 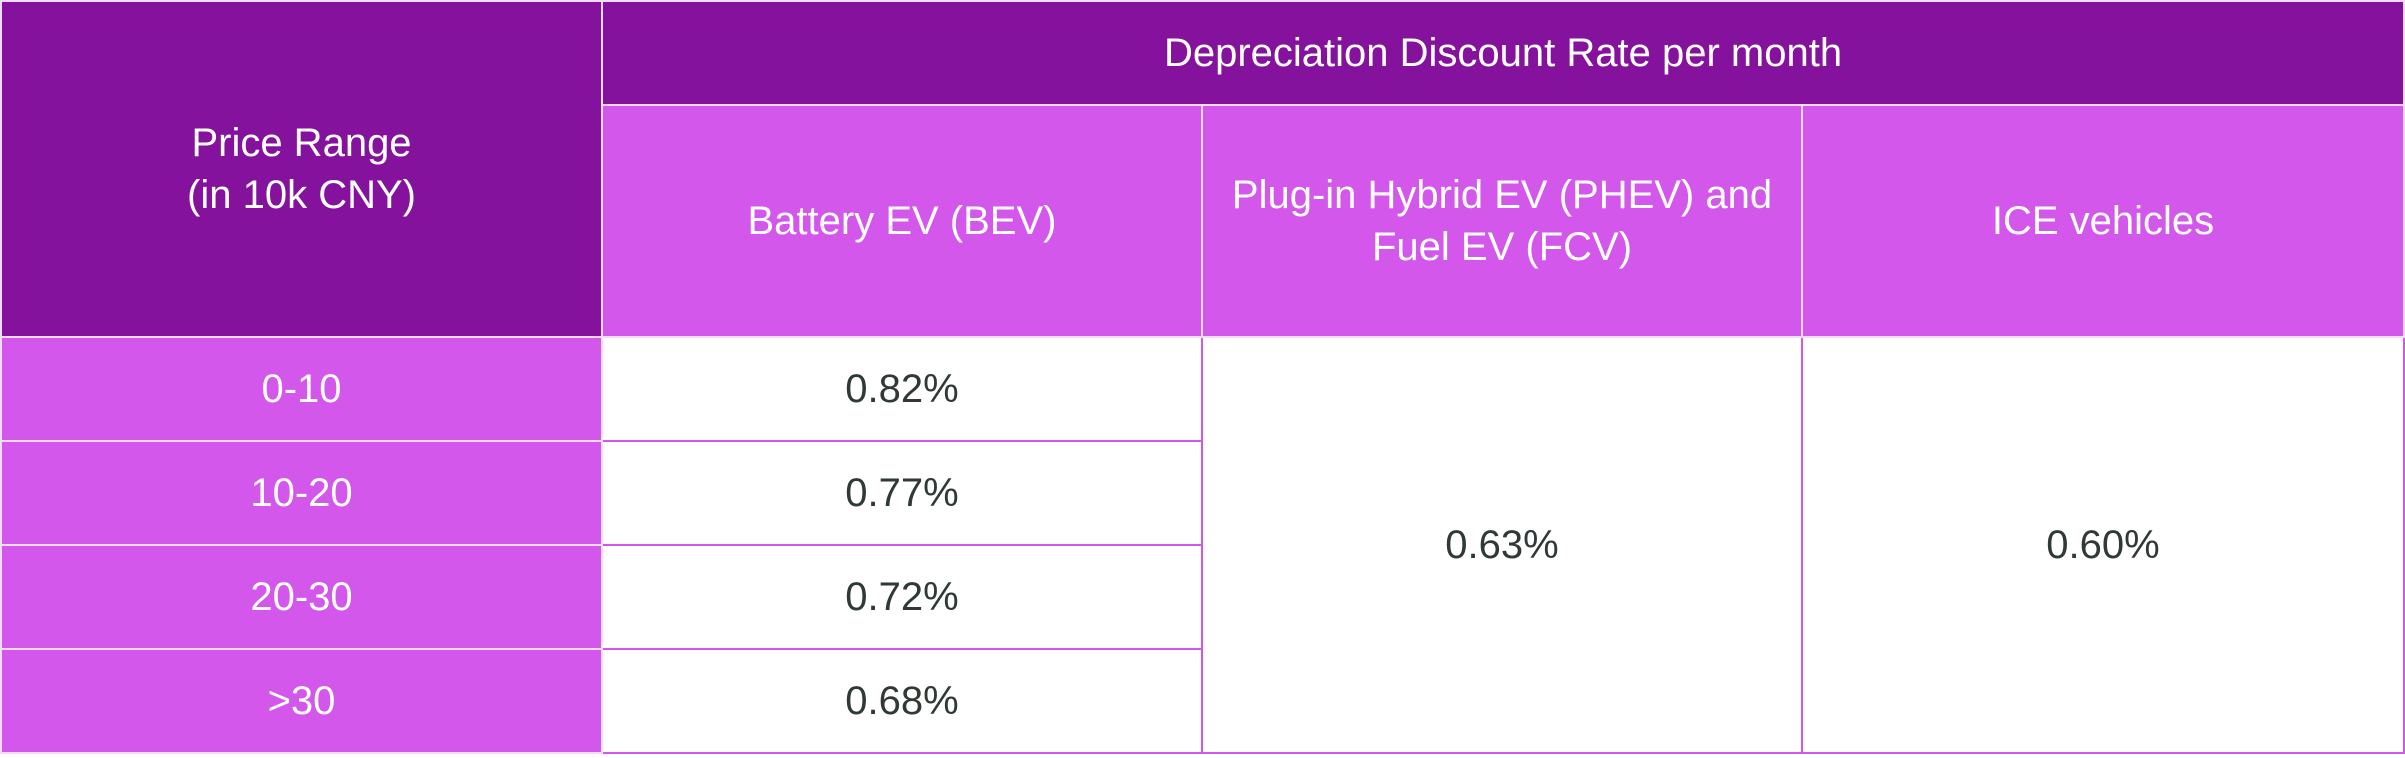 I want to click on column-header: ICE vehicles, so click(x=2102, y=221).